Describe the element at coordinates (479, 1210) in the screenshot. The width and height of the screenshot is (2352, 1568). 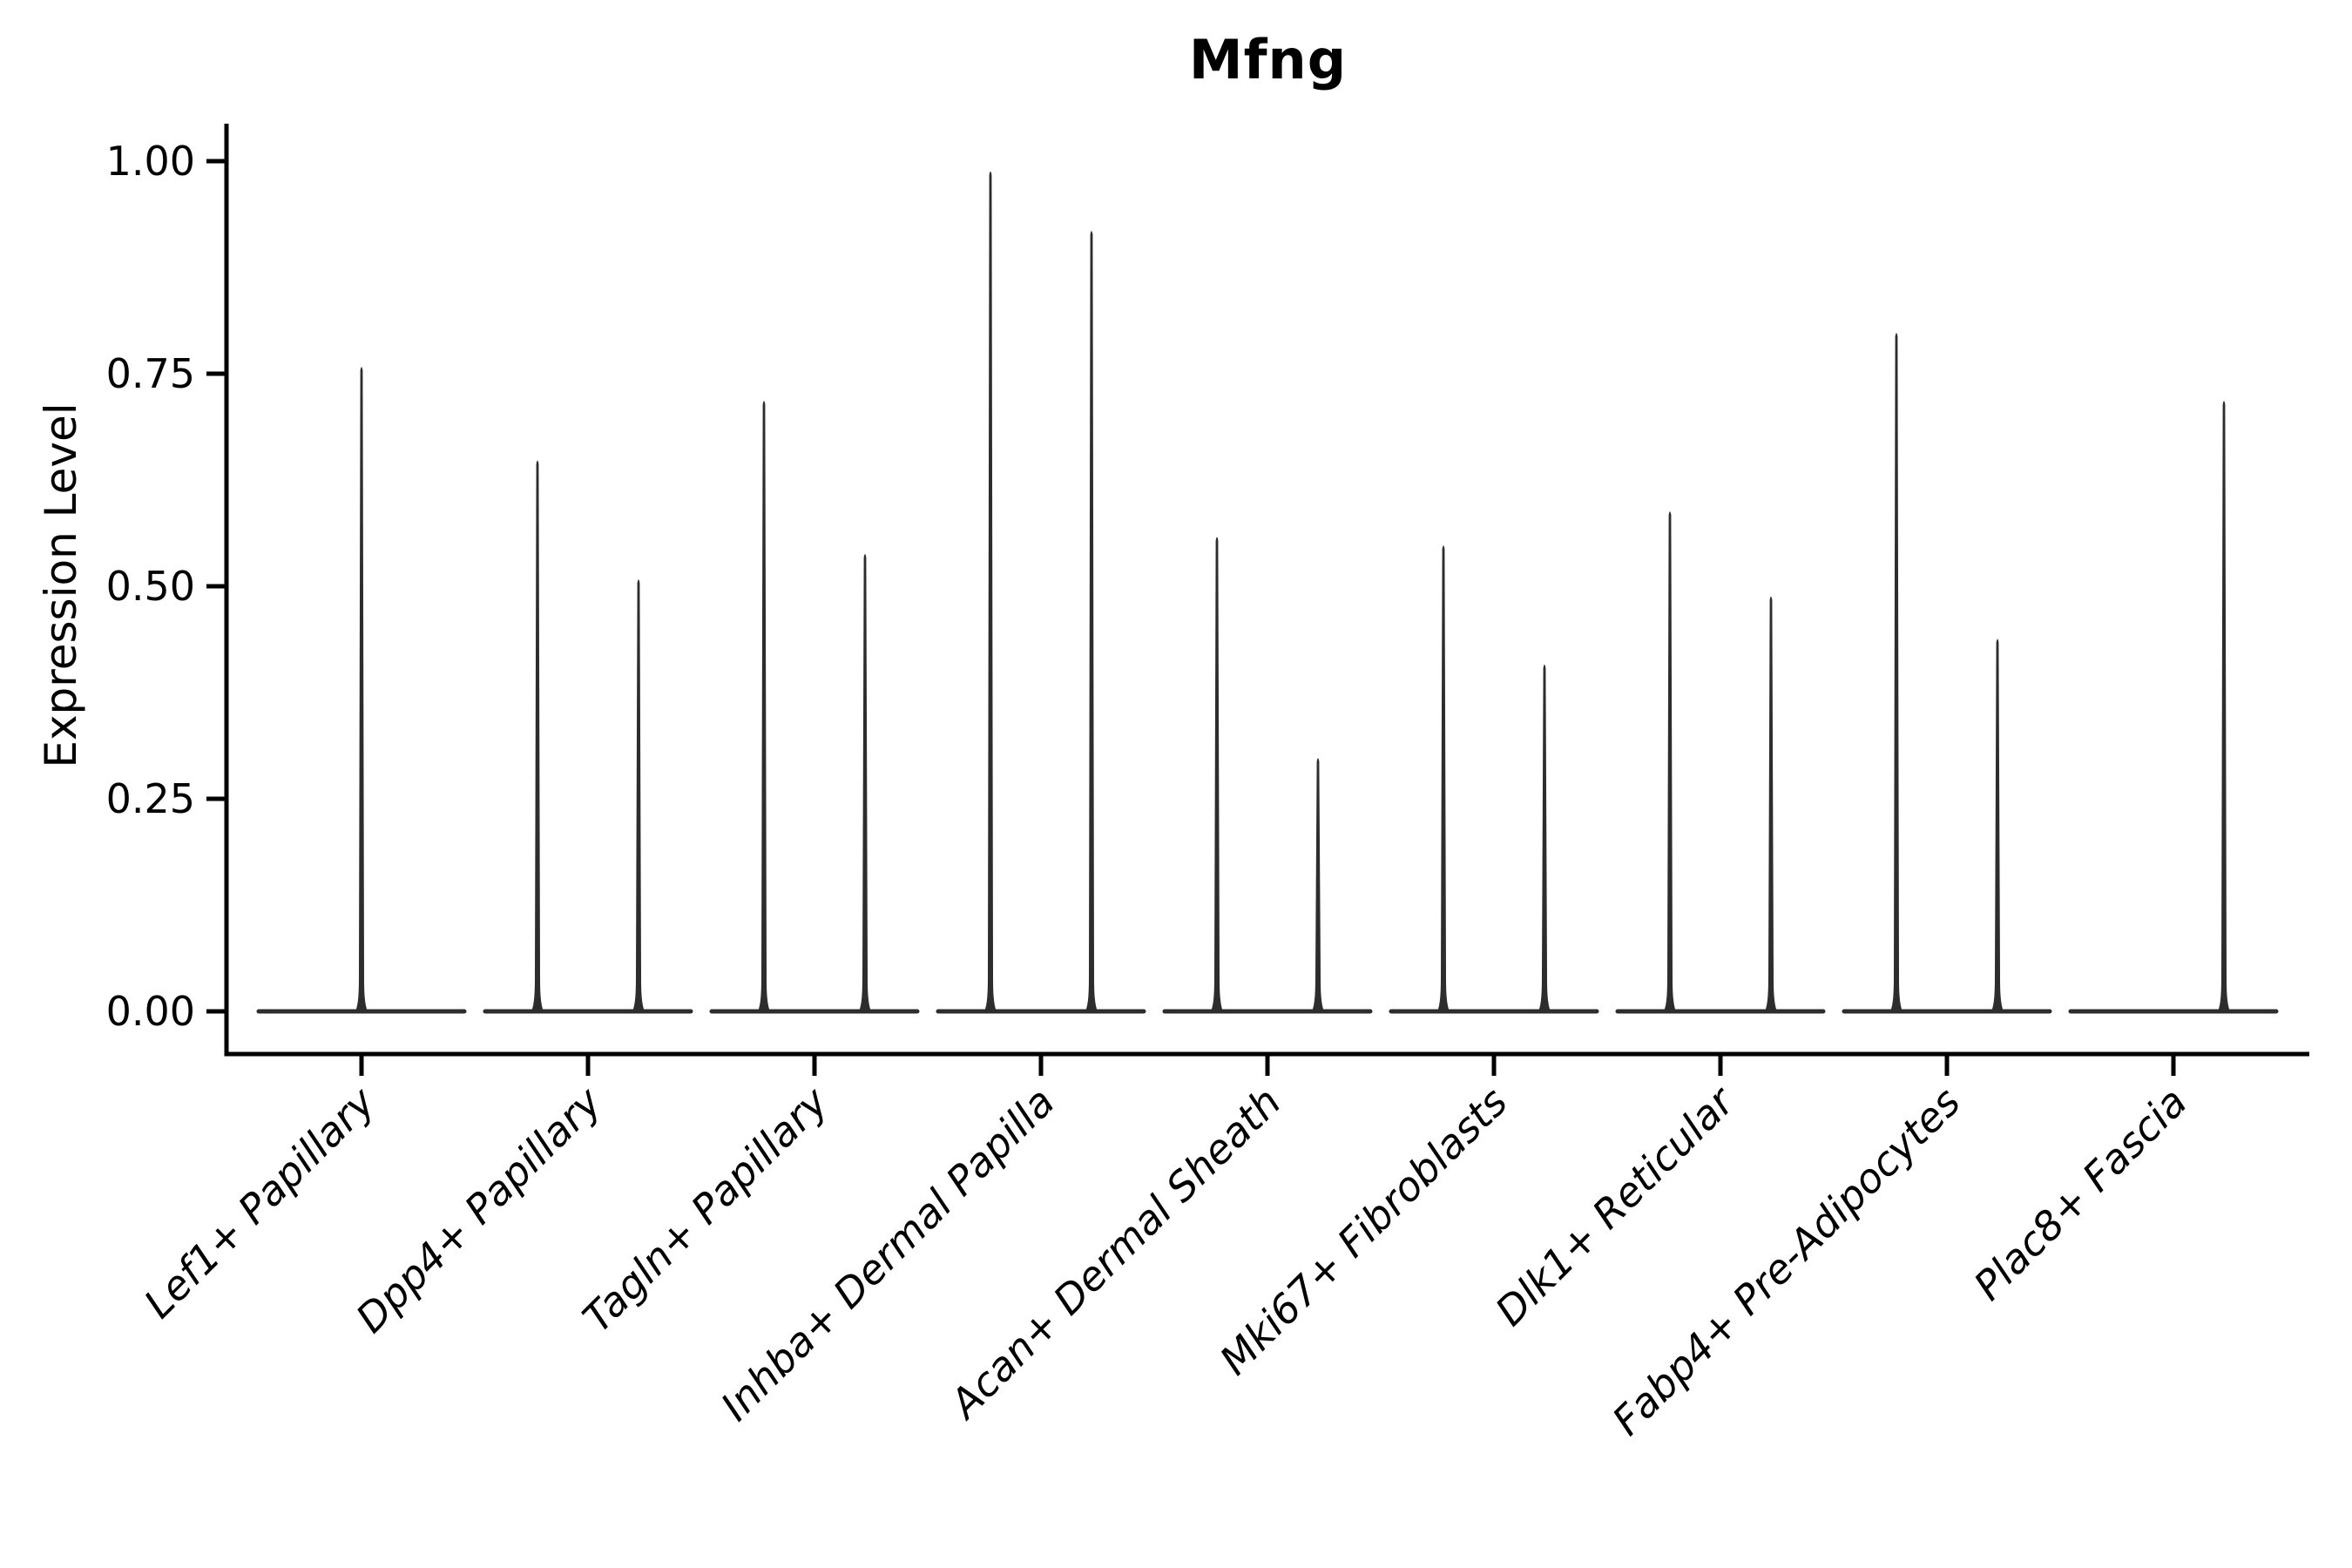
I see `x-tick-label: Dpp4+ Papillary` at that location.